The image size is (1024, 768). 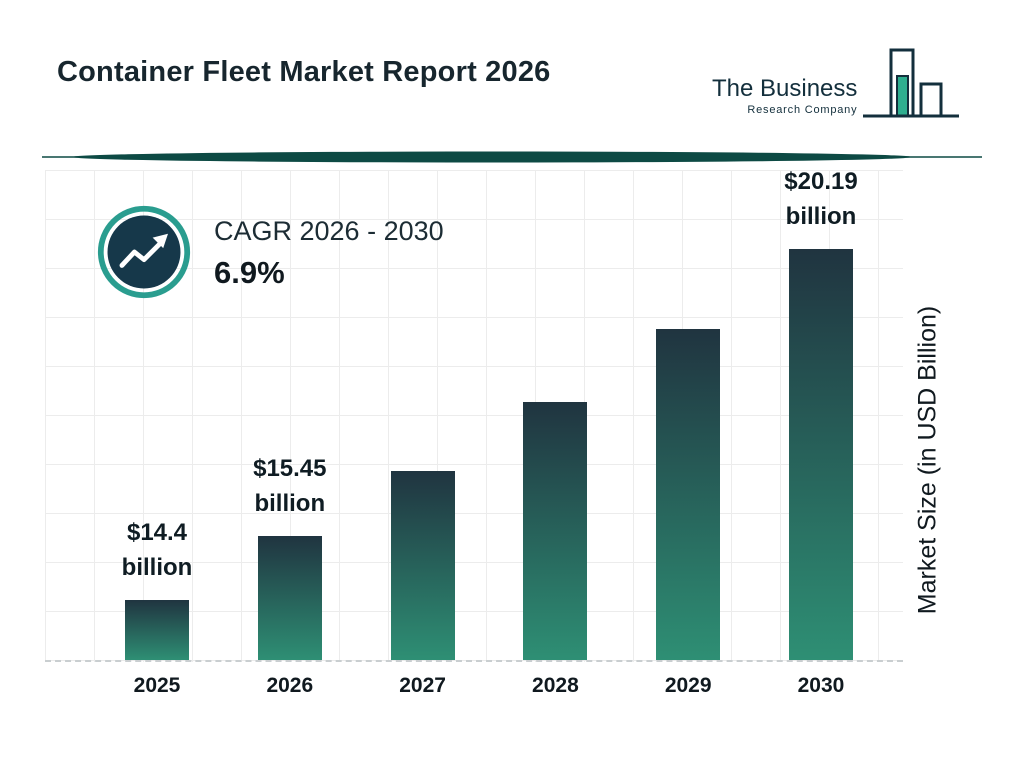 I want to click on bar-chart-logo-icon, so click(x=911, y=86).